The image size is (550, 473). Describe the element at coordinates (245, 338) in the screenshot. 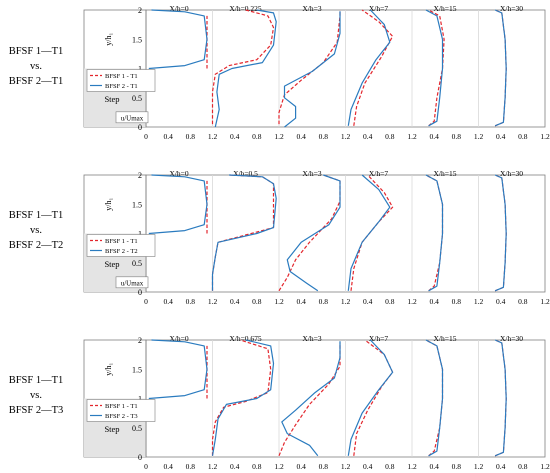

I see `station-label: X/h=0.675` at that location.